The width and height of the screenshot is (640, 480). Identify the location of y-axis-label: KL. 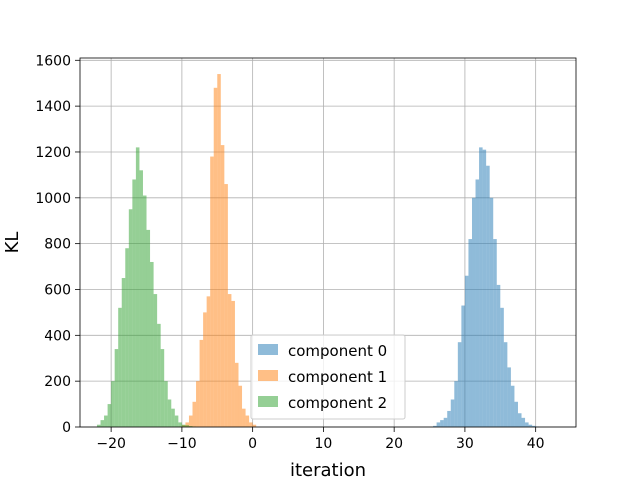
(12, 243).